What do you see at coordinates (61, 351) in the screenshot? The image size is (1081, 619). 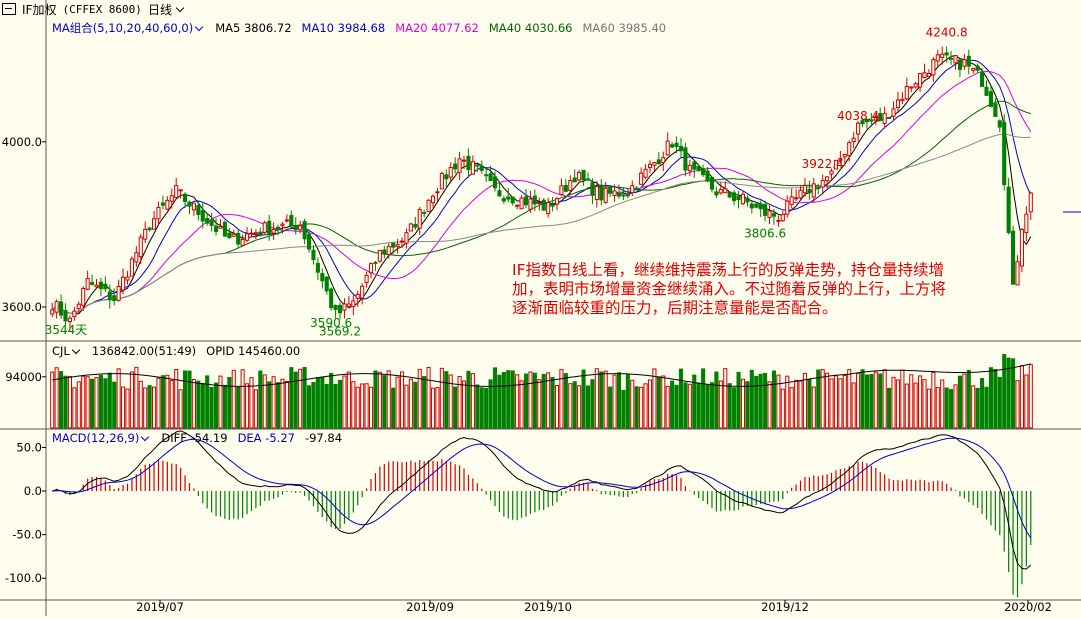 I see `cjl-label: CJL` at bounding box center [61, 351].